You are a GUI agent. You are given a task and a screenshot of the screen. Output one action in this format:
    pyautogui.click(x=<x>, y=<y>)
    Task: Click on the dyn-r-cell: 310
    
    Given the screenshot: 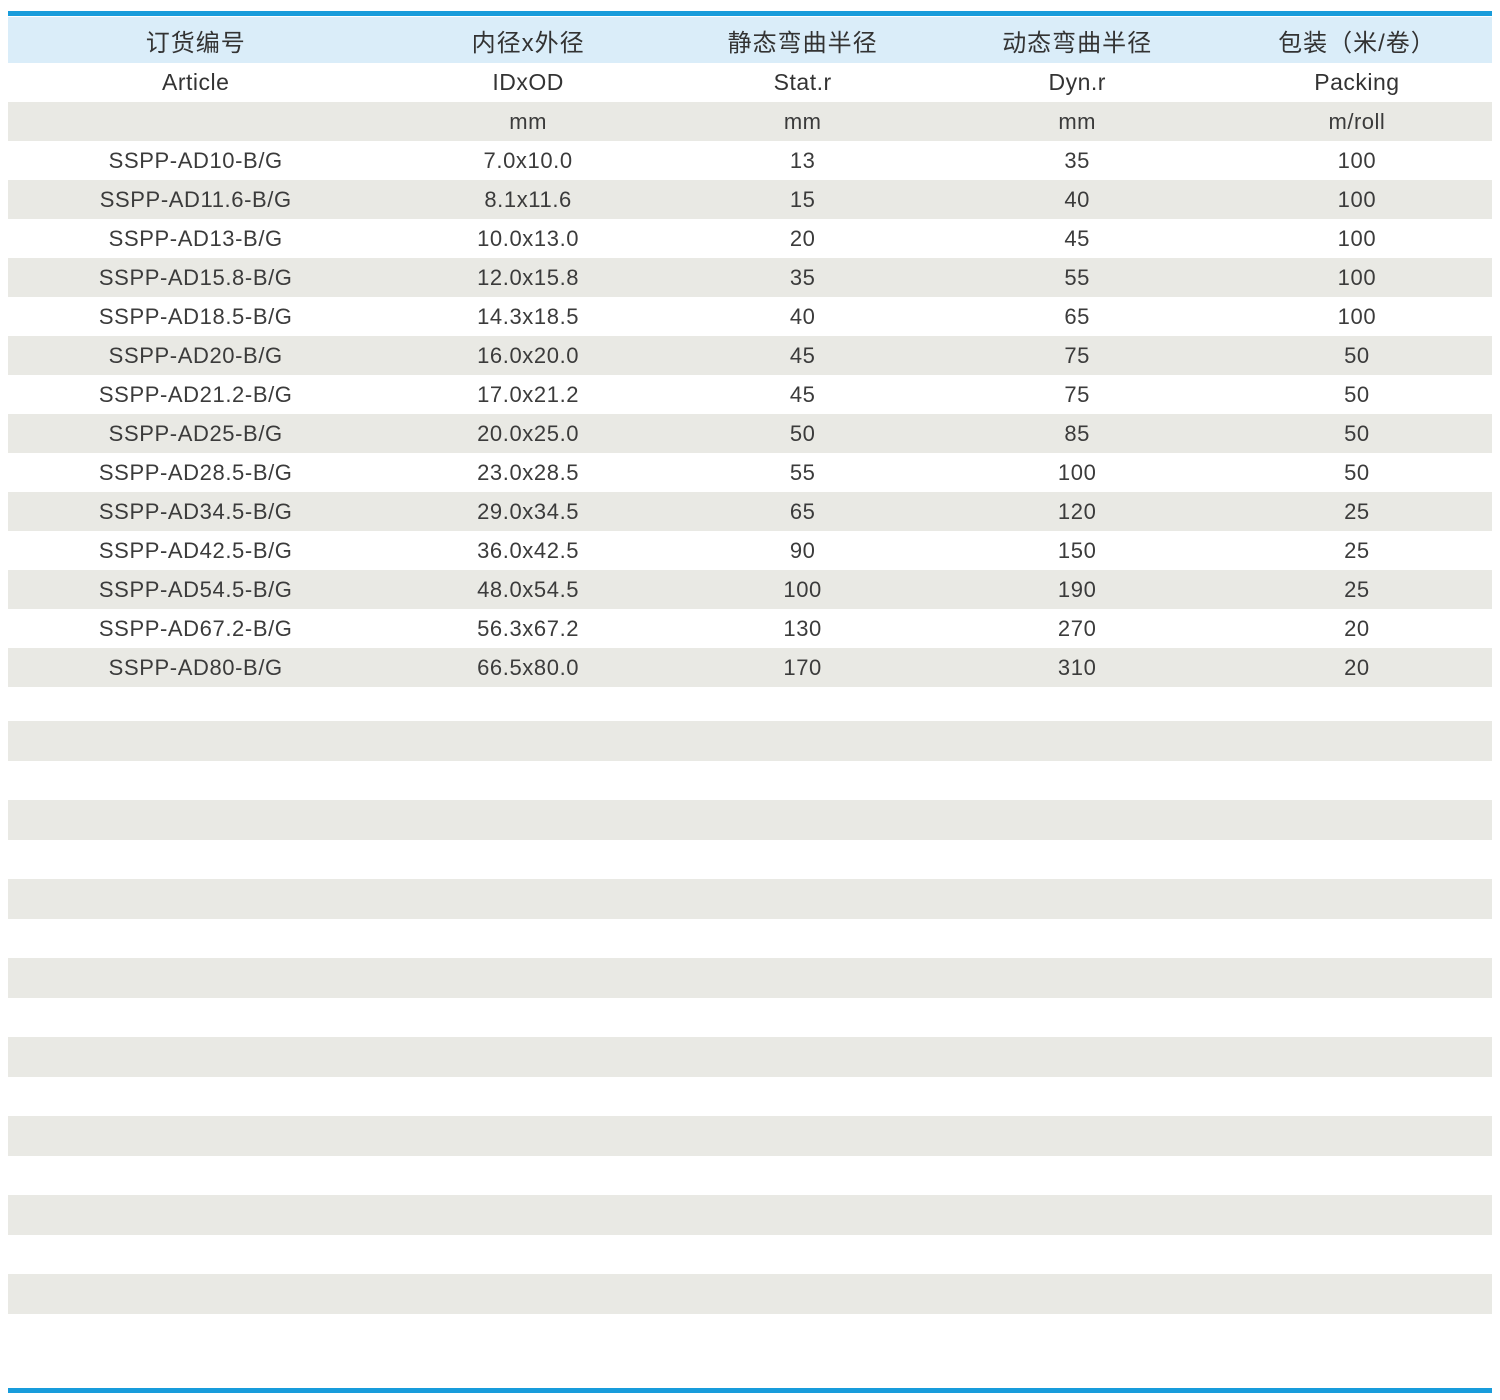 What is the action you would take?
    pyautogui.click(x=1077, y=667)
    